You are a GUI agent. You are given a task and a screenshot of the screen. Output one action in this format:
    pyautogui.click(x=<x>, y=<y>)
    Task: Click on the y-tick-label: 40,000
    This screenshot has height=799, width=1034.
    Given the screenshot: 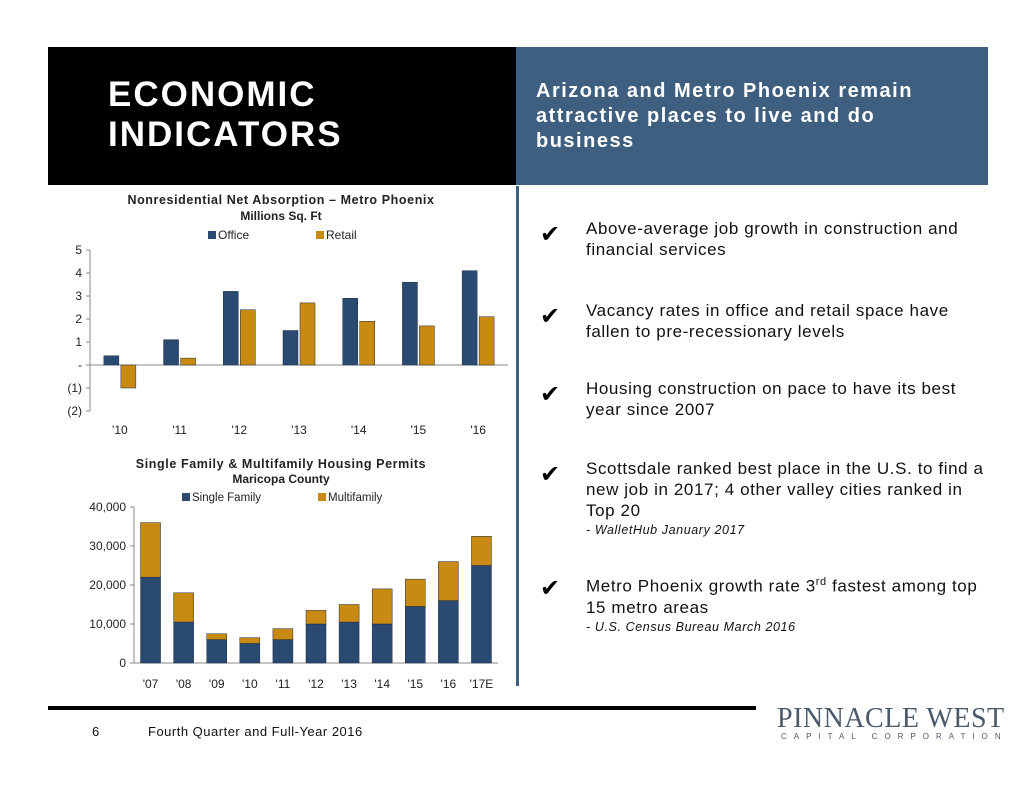 What is the action you would take?
    pyautogui.click(x=107, y=507)
    